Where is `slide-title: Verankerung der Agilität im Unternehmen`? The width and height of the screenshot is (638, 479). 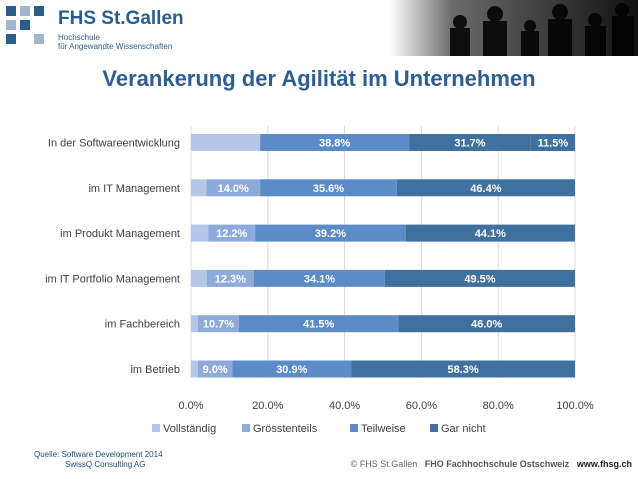
slide-title: Verankerung der Agilität im Unternehmen is located at coordinates (319, 78).